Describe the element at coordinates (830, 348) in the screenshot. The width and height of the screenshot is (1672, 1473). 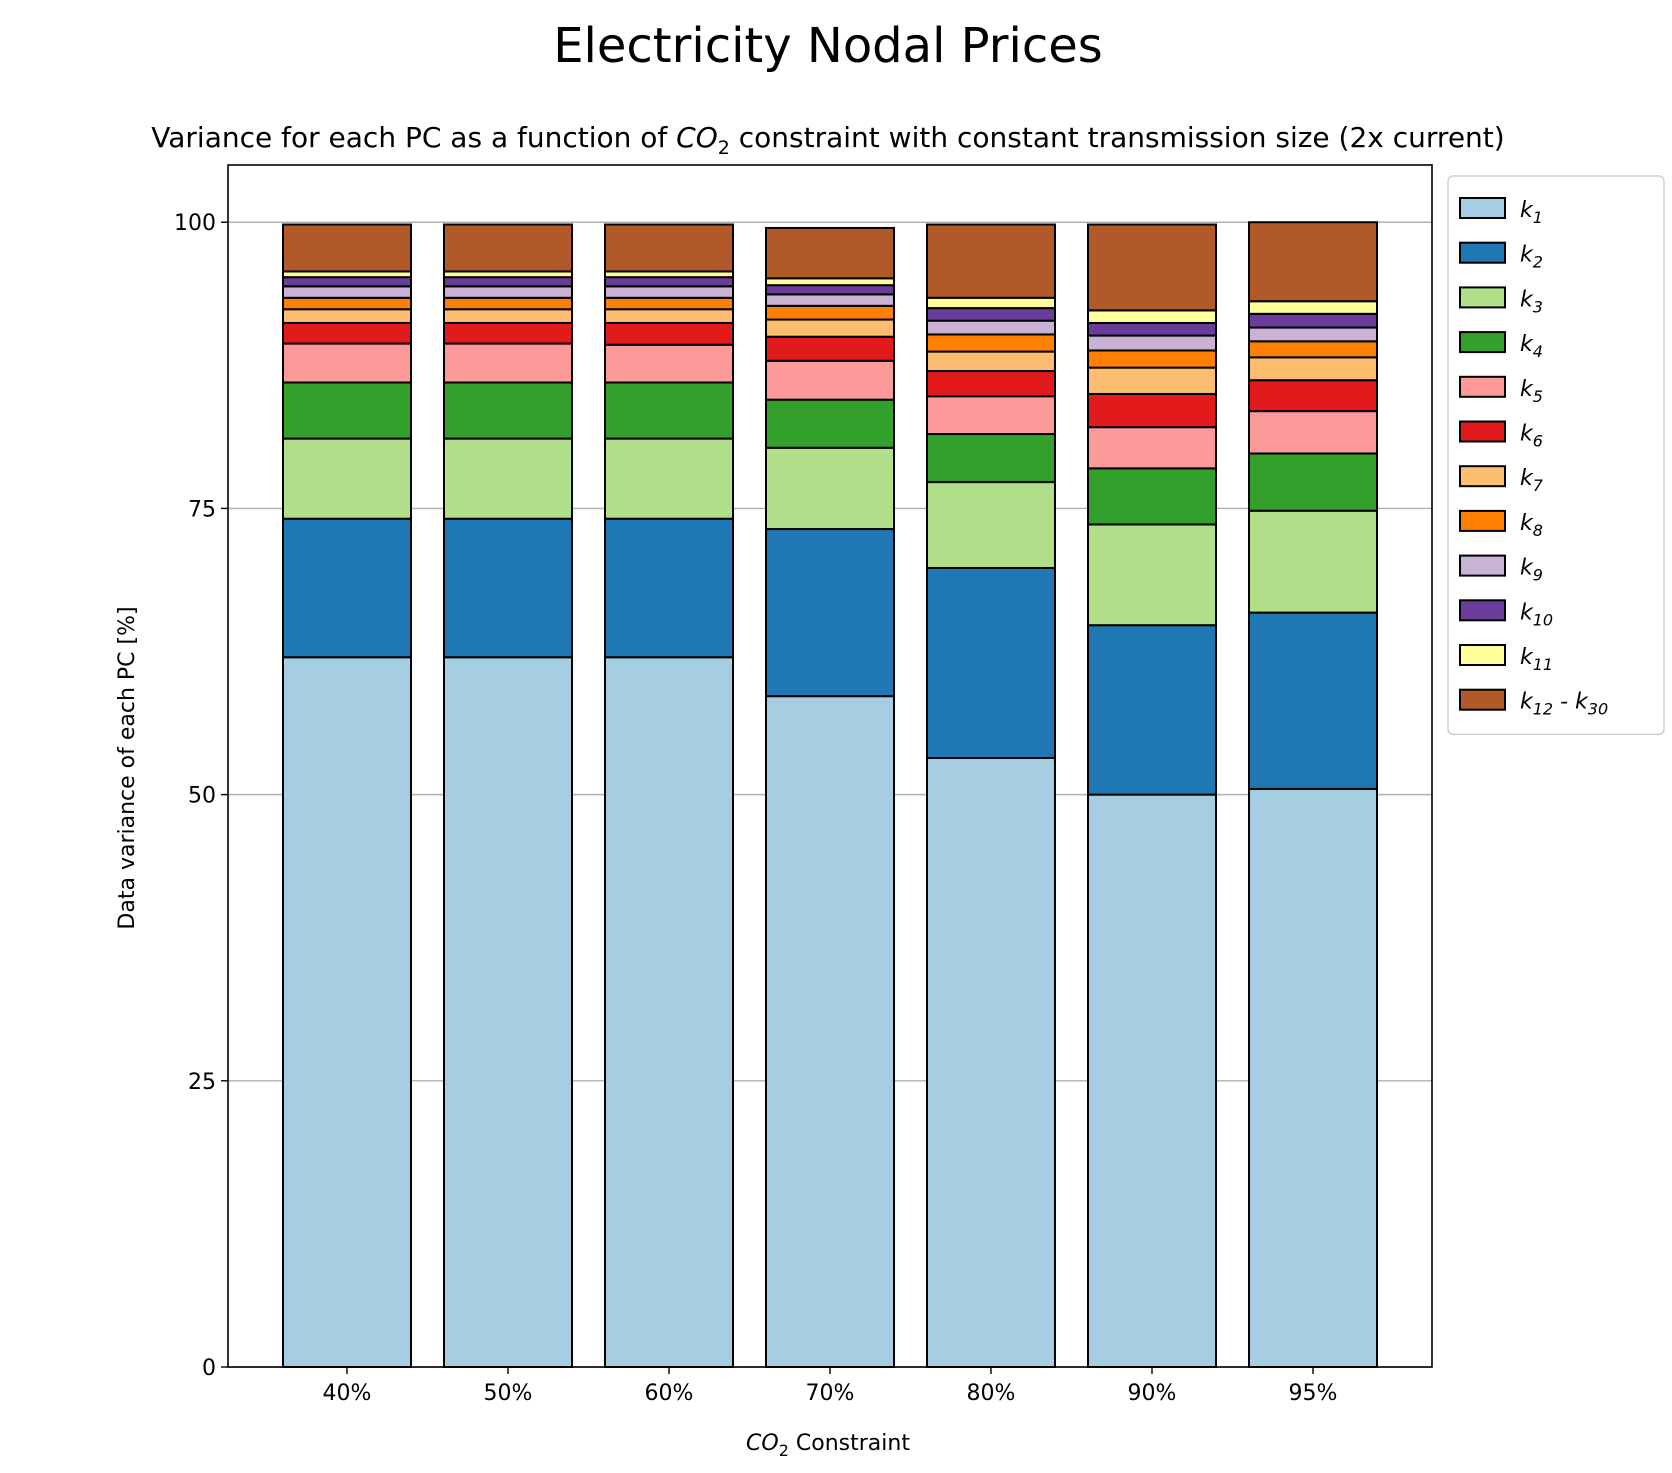
I see `bar-segment-k6-70%` at that location.